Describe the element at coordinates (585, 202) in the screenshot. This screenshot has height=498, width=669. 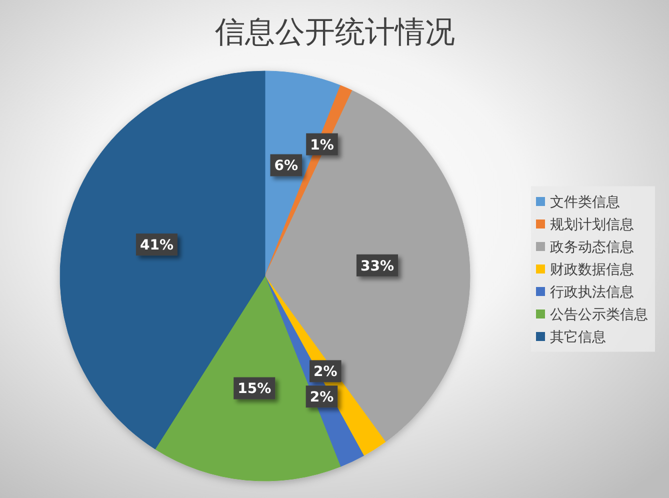
I see `legend-label: 文件类信息` at that location.